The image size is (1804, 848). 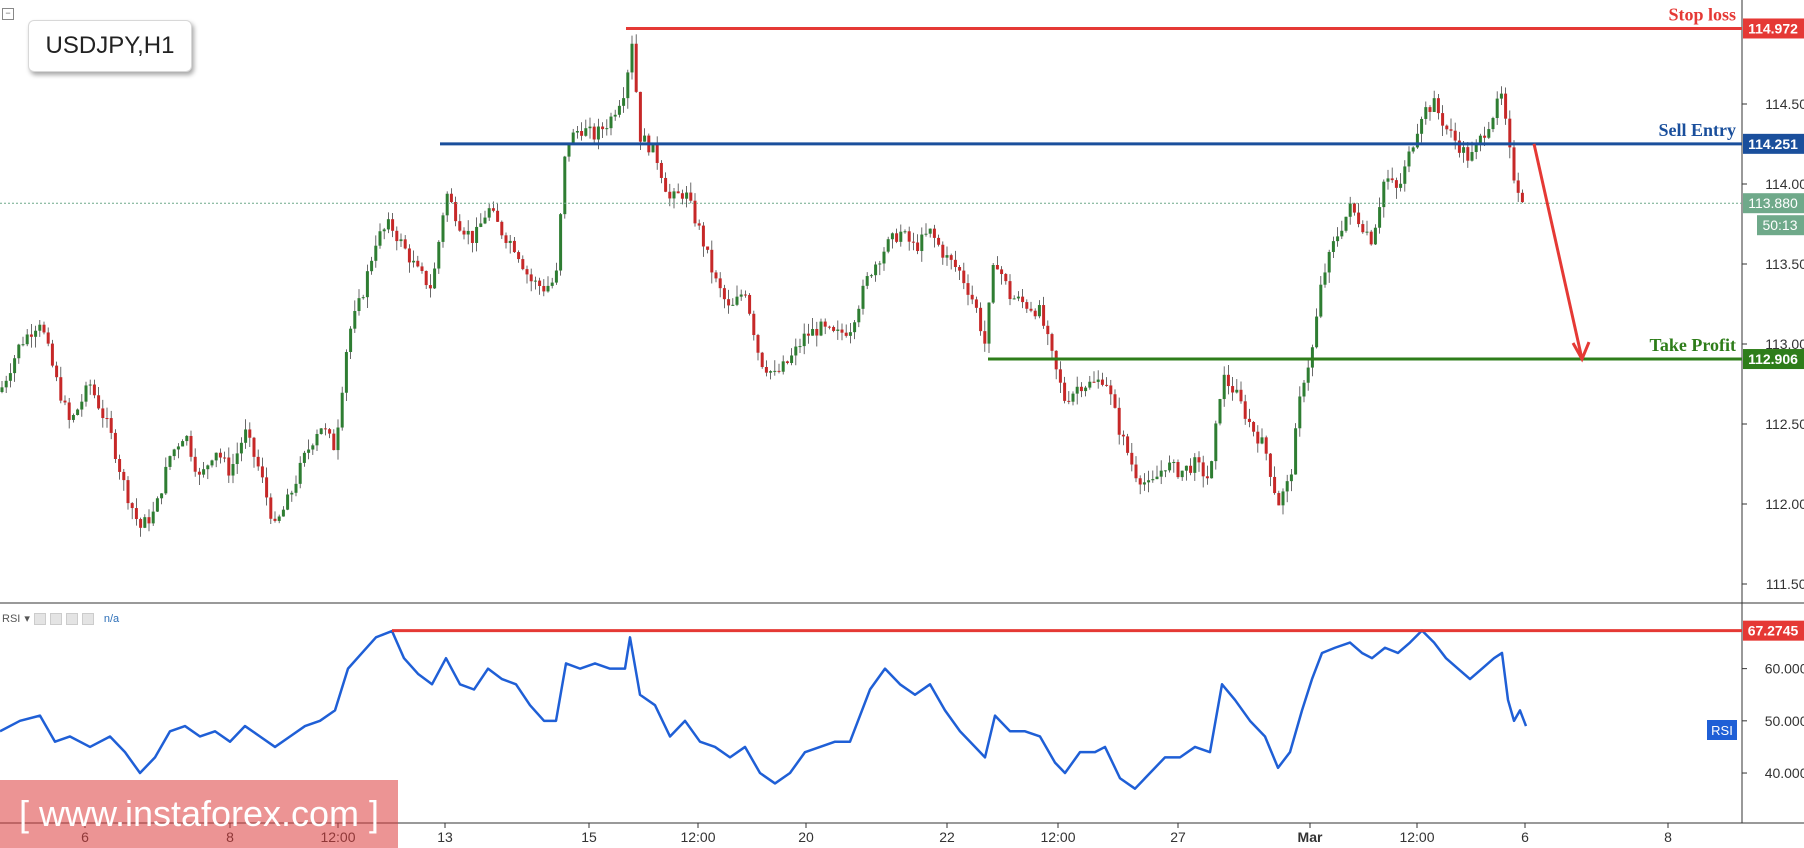 I want to click on rsi-add-icon, so click(x=71, y=618).